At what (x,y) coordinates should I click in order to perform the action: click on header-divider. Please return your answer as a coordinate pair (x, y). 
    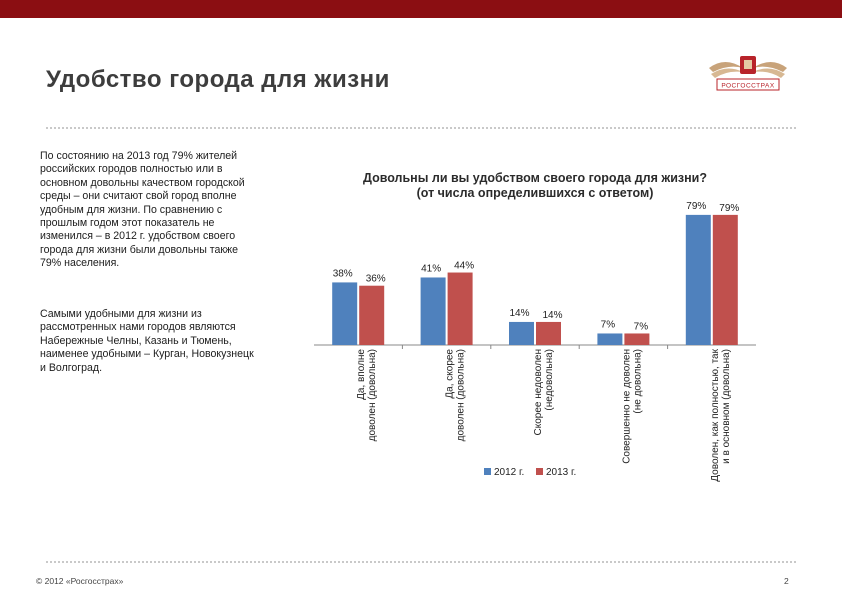
    Looking at the image, I should click on (421, 128).